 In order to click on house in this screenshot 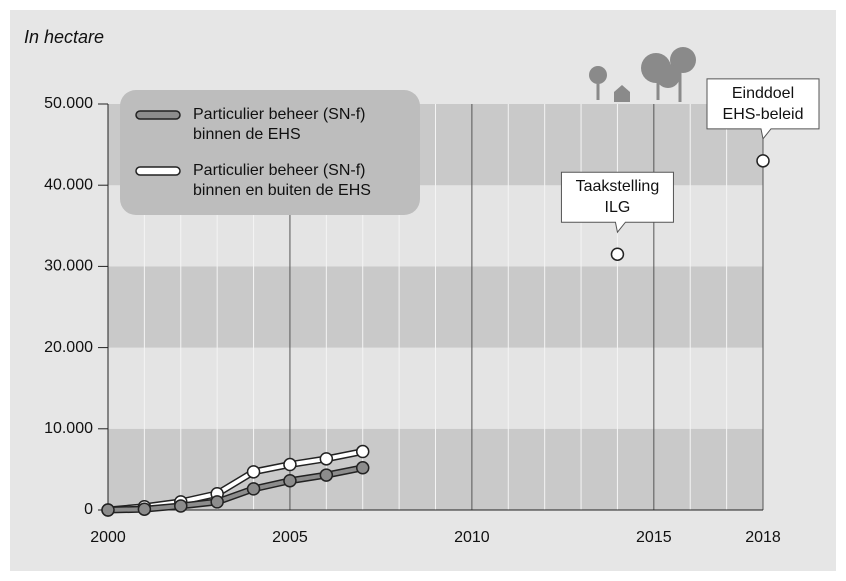, I will do `click(622, 93)`.